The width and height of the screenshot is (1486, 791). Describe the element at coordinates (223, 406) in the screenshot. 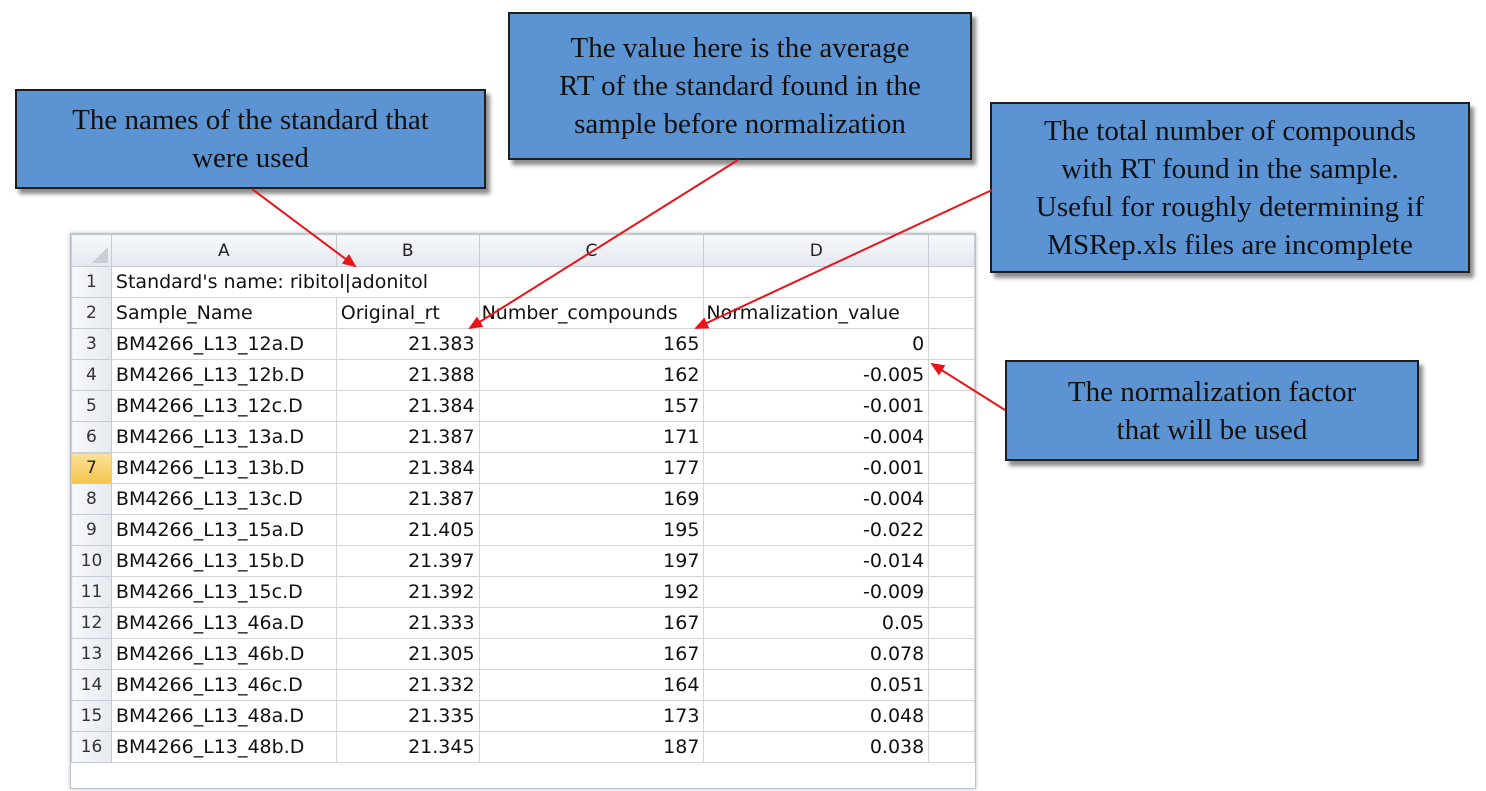

I see `sample-name-cell: BM4266_L13_12c.D` at that location.